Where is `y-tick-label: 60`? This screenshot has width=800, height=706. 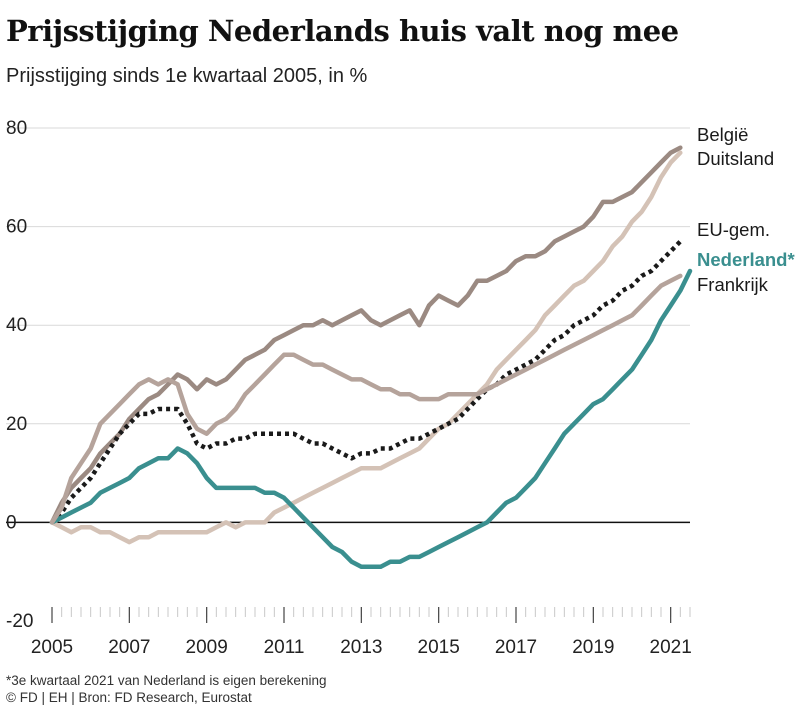
y-tick-label: 60 is located at coordinates (16, 227).